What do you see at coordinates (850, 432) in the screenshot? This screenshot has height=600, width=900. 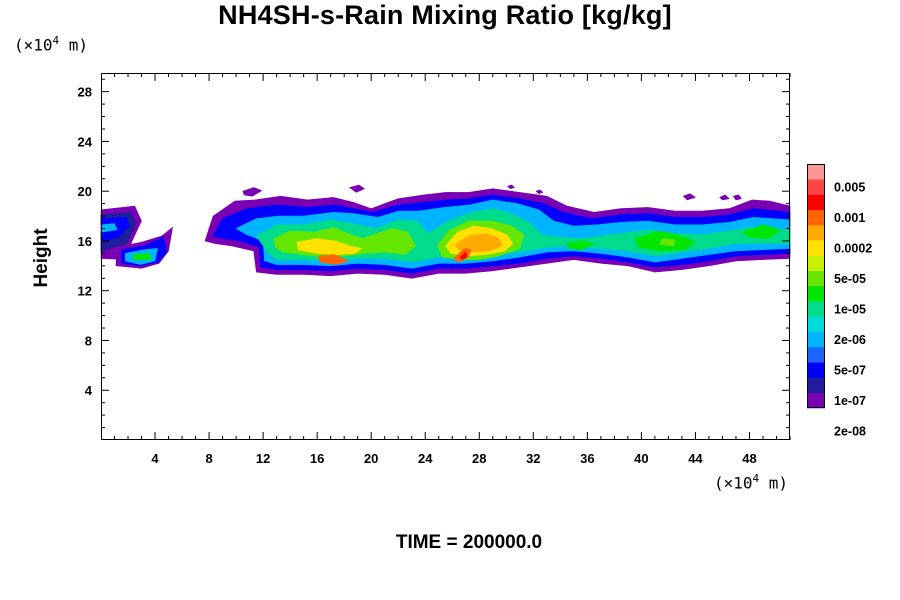 I see `legend-label-8: 2e-08` at bounding box center [850, 432].